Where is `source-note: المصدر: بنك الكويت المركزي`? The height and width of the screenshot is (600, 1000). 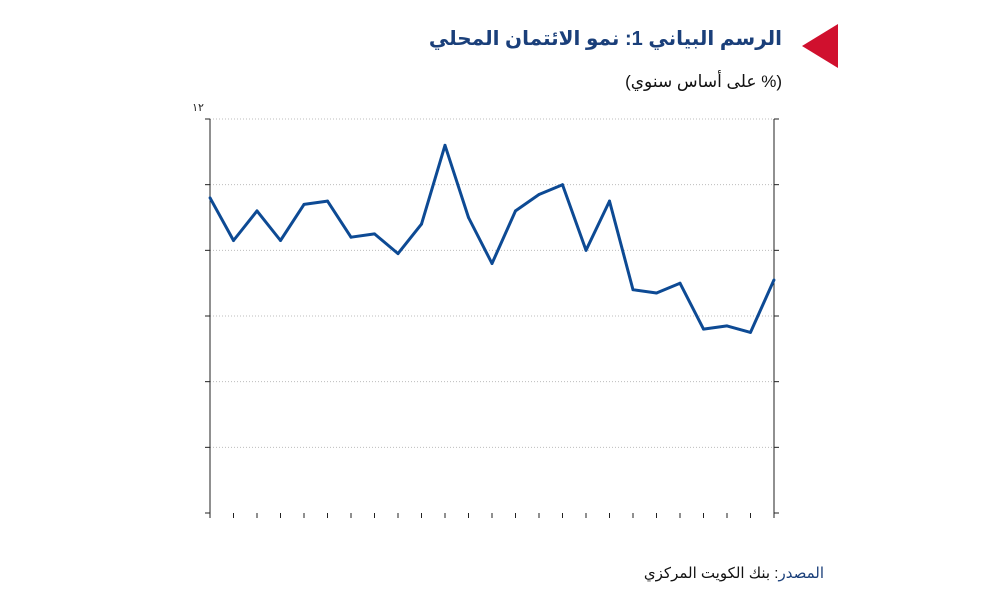
source-note: المصدر: بنك الكويت المركزي is located at coordinates (734, 573).